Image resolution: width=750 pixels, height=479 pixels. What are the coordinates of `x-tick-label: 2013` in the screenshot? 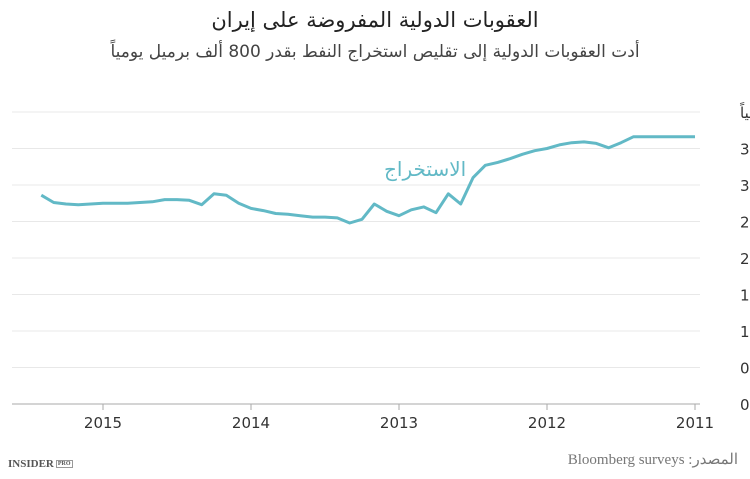 It's located at (399, 423).